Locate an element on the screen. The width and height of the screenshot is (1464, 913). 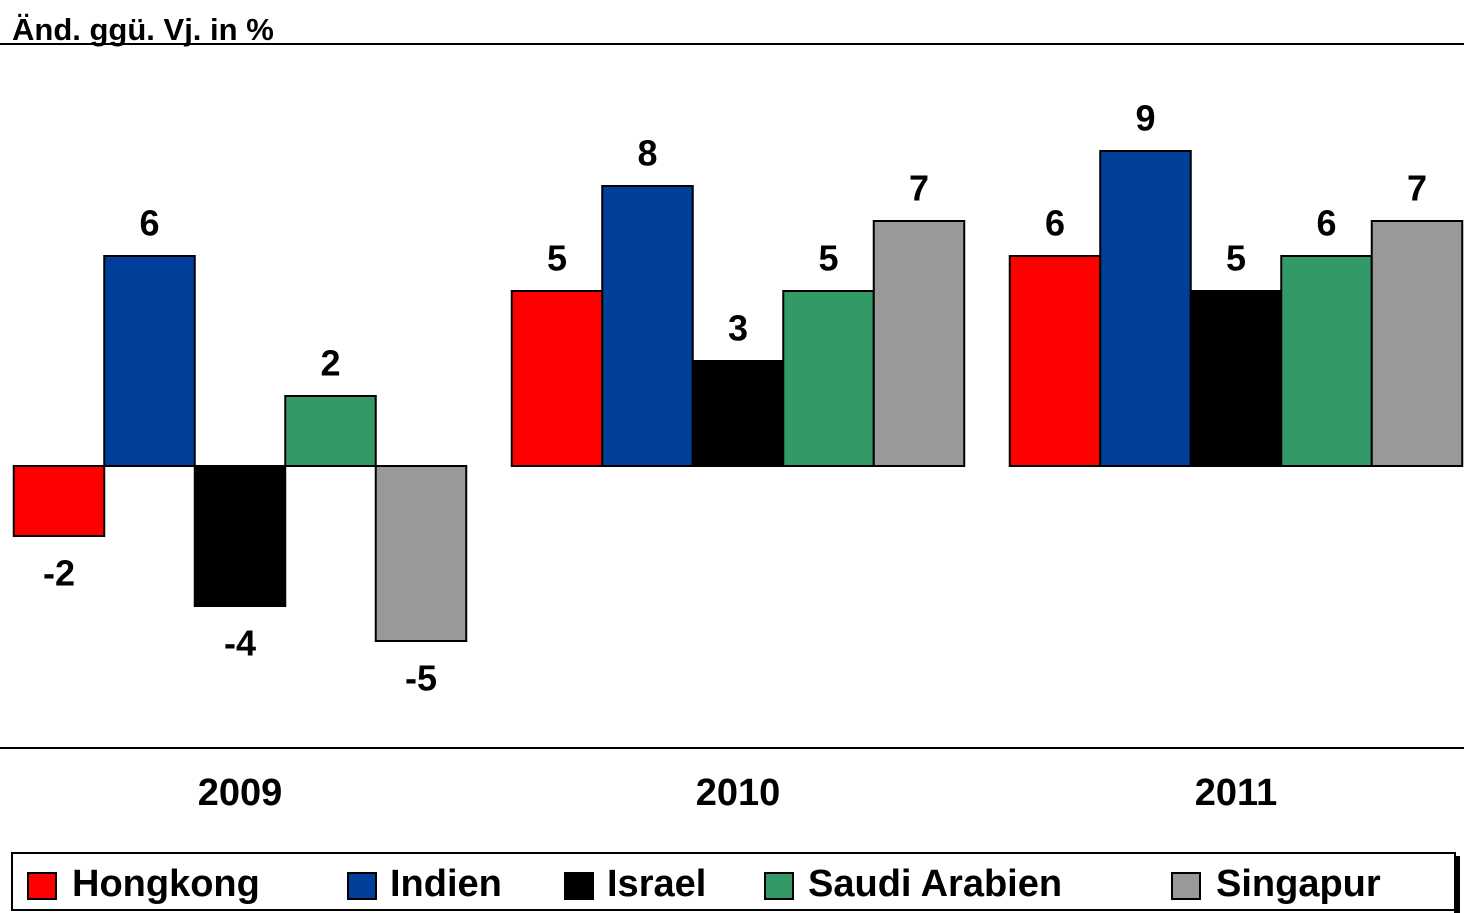
legend-label: Indien is located at coordinates (446, 884).